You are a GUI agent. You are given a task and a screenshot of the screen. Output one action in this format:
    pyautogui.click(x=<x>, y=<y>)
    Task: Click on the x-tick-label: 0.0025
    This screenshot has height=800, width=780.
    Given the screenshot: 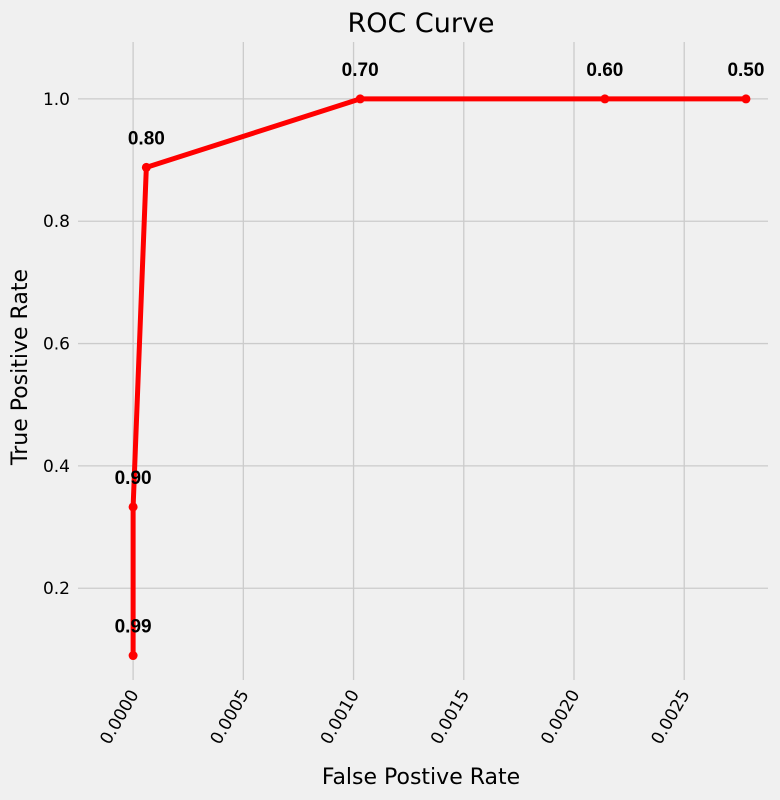 What is the action you would take?
    pyautogui.click(x=670, y=718)
    